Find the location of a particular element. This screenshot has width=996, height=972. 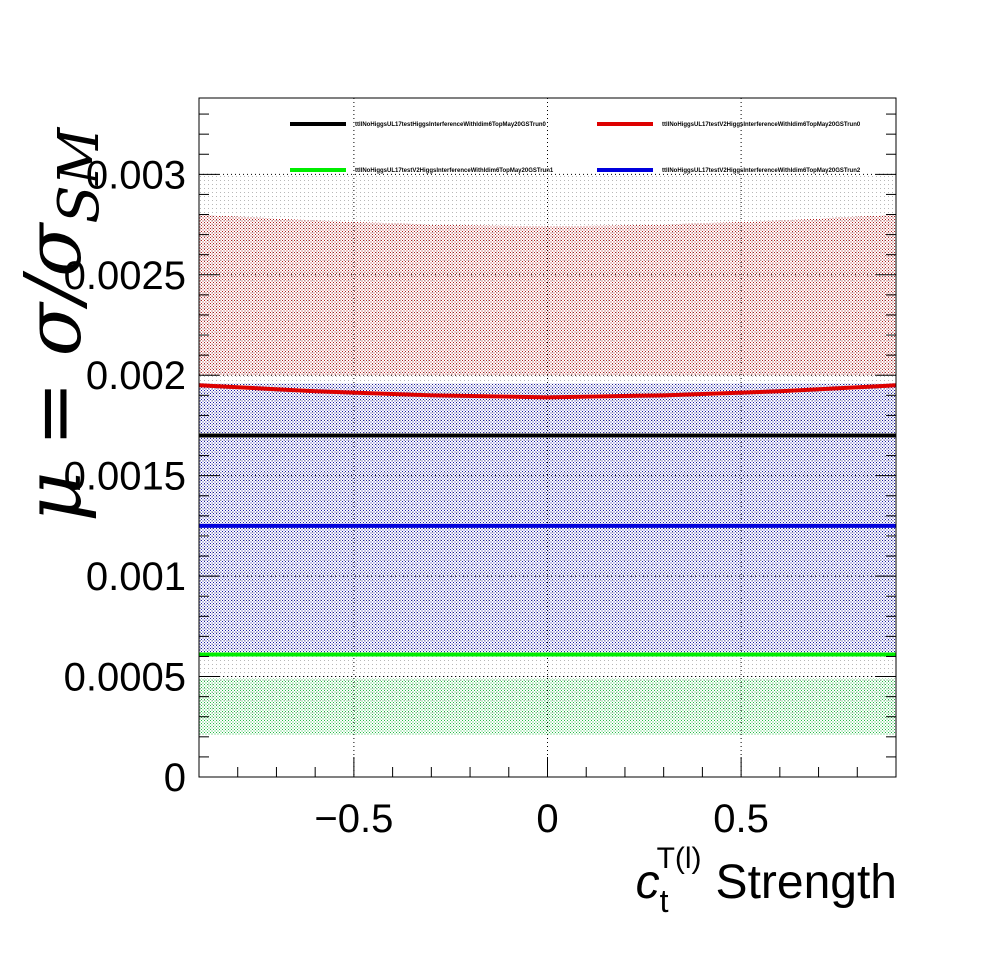

y-axis-label: μ = σ/σSM is located at coordinates (60, 324).